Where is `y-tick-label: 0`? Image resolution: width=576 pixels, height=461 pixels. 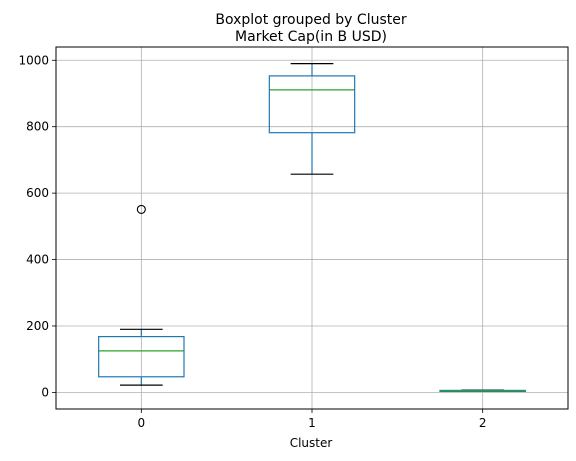
y-tick-label: 0 is located at coordinates (45, 392).